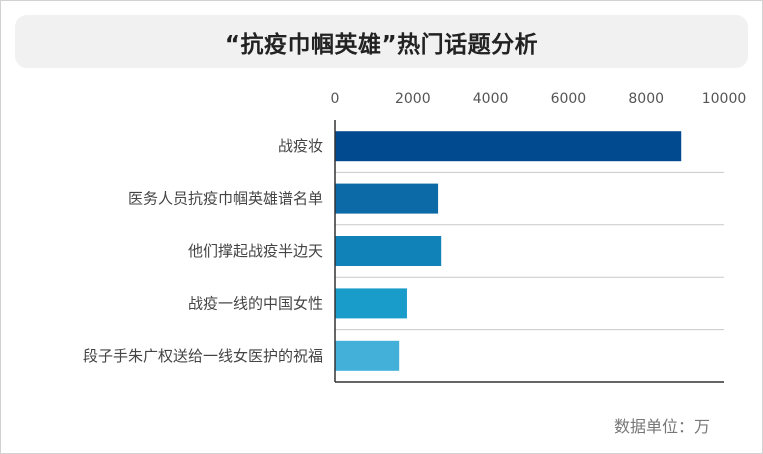  Describe the element at coordinates (724, 99) in the screenshot. I see `x-tick-label: 10000` at that location.